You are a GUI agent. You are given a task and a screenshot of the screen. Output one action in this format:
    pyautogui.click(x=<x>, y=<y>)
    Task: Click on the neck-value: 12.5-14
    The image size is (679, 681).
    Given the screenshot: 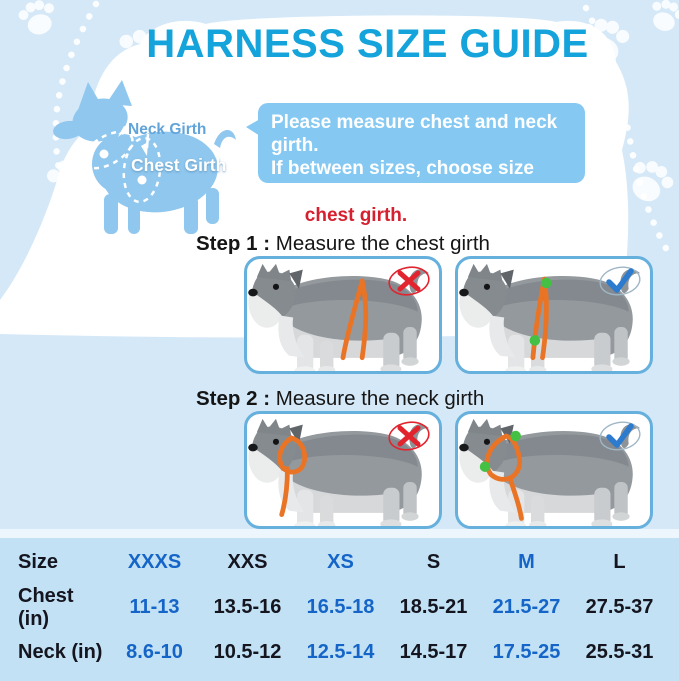 What is the action you would take?
    pyautogui.click(x=340, y=652)
    